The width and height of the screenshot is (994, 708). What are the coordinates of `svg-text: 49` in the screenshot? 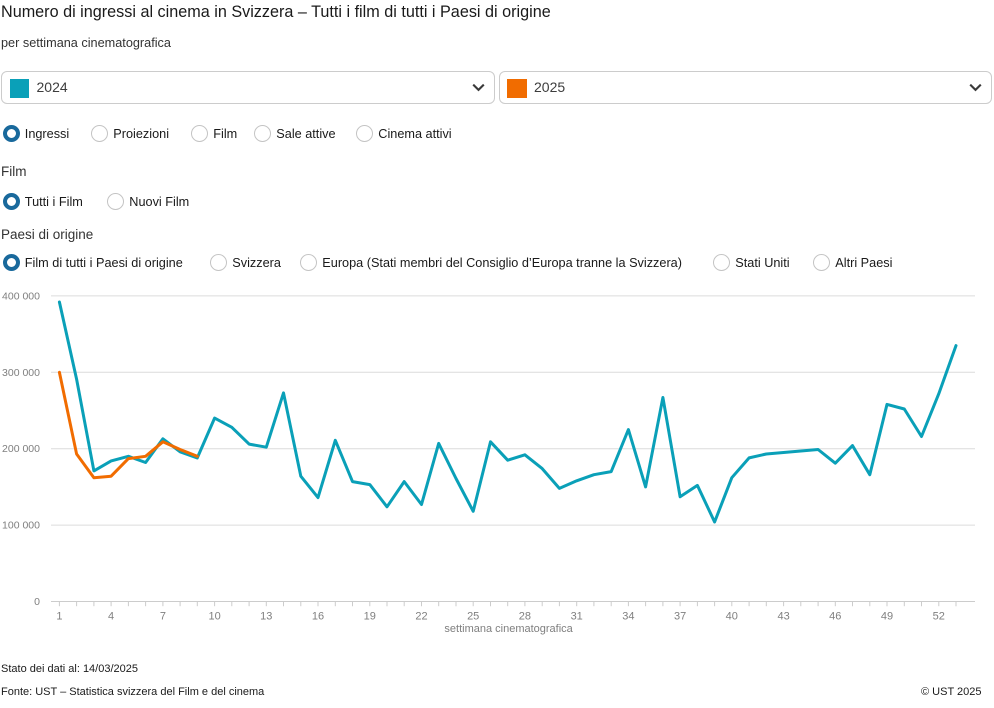 It's located at (887, 617).